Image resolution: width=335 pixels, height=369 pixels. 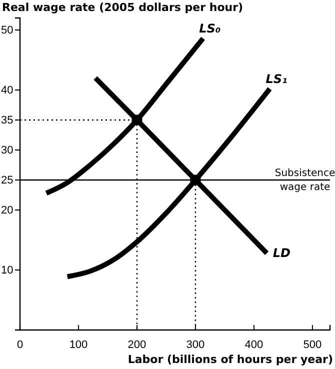 What do you see at coordinates (7, 180) in the screenshot?
I see `y-tick-label: 25` at bounding box center [7, 180].